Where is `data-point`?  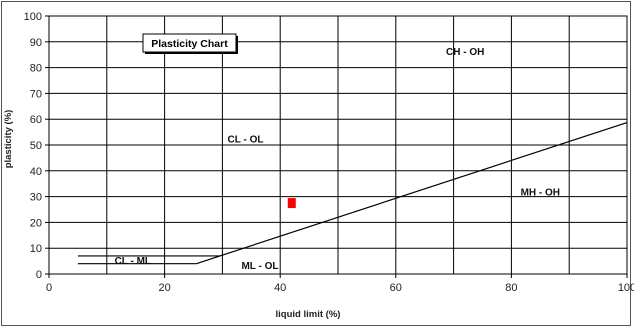
data-point is located at coordinates (291, 203).